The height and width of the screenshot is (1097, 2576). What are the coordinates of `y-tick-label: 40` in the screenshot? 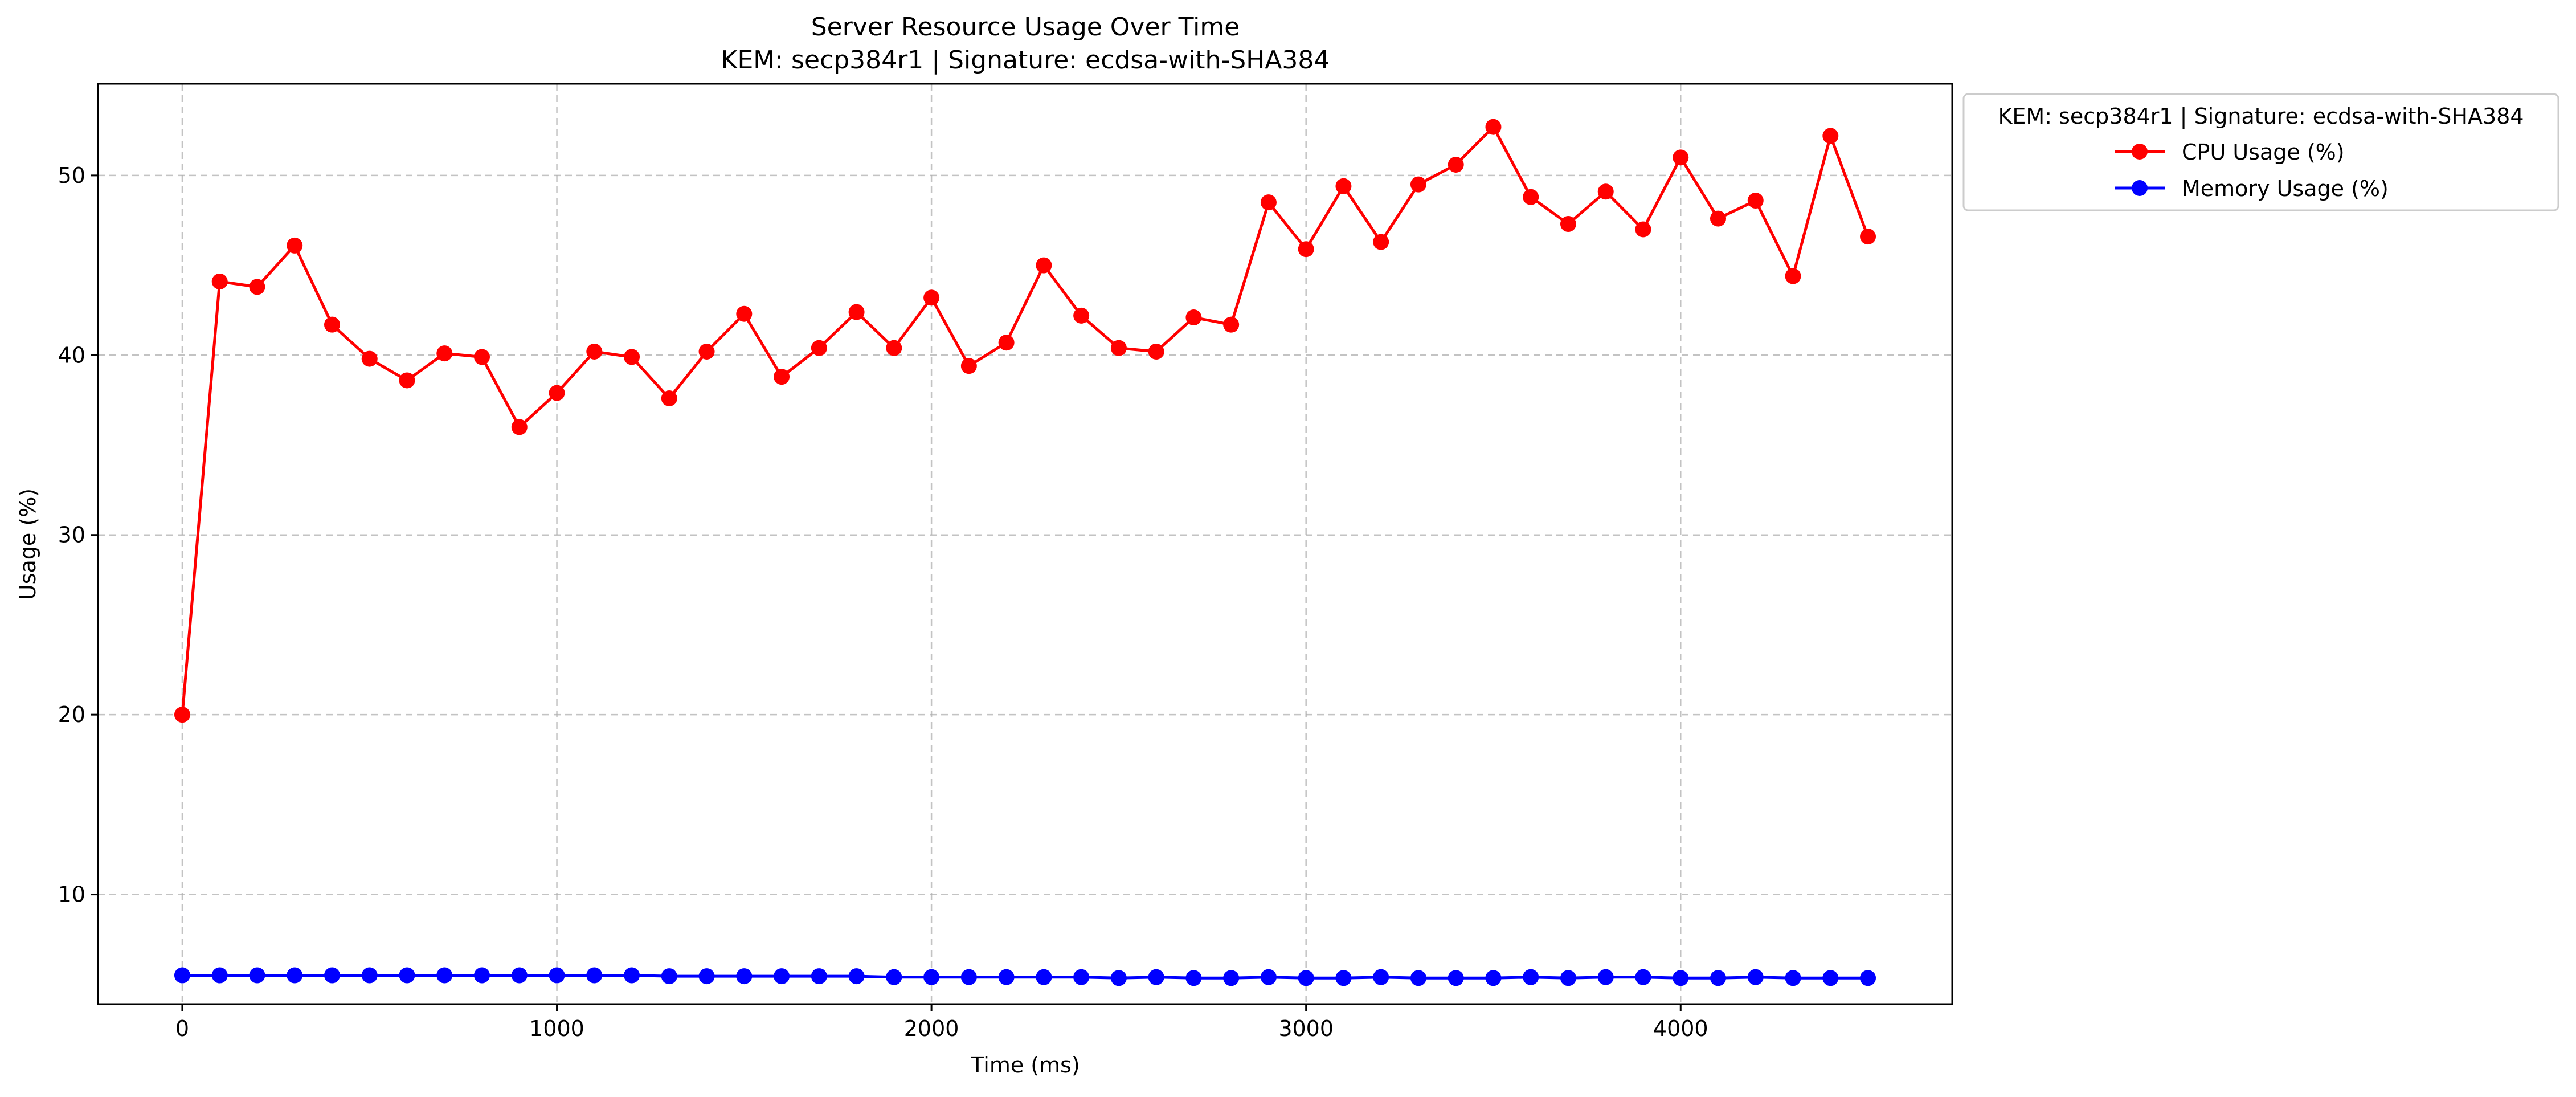 It's located at (71, 355).